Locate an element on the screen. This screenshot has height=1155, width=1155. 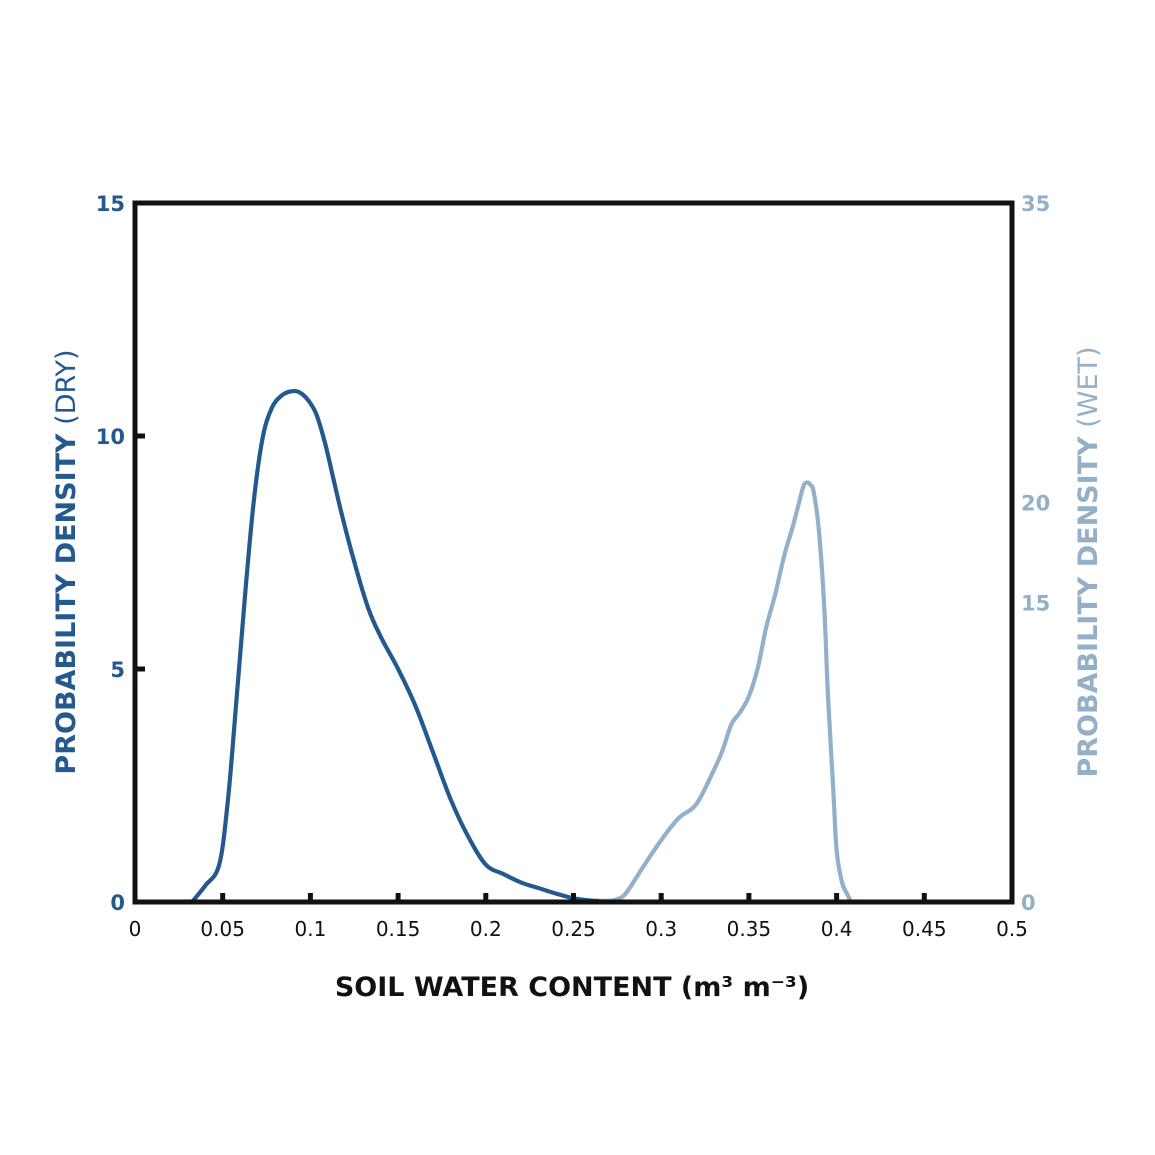
y-axis-right-title: PROBABILITY DENSITY (WET) is located at coordinates (1088, 561).